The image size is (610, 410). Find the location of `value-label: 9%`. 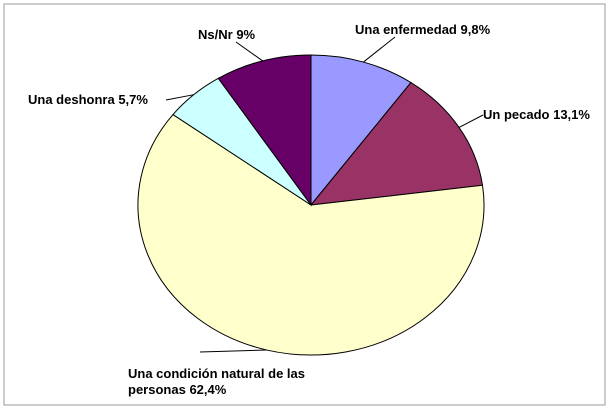

value-label: 9% is located at coordinates (246, 34).